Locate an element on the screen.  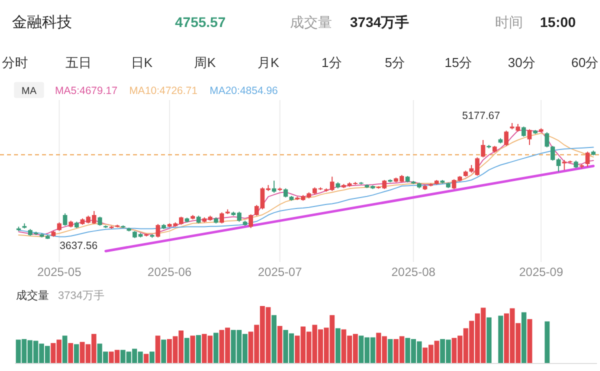
text: 五日 is located at coordinates (78, 62).